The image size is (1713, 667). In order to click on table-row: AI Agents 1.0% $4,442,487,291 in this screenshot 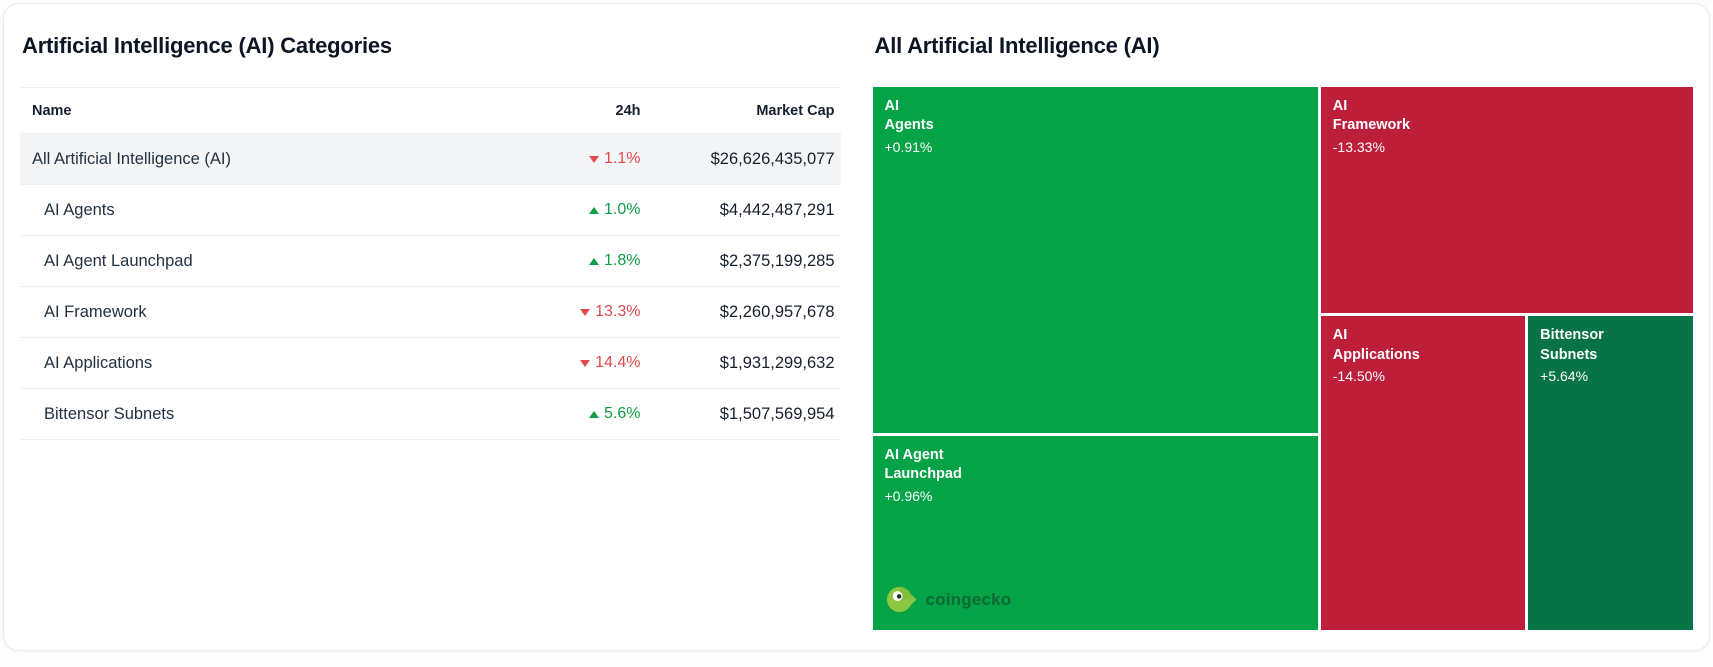, I will do `click(430, 210)`.